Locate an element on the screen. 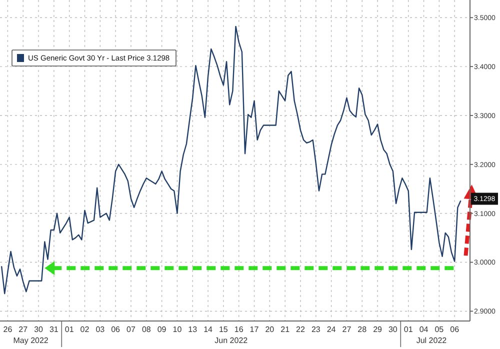  x-tick-label: 16 is located at coordinates (239, 329).